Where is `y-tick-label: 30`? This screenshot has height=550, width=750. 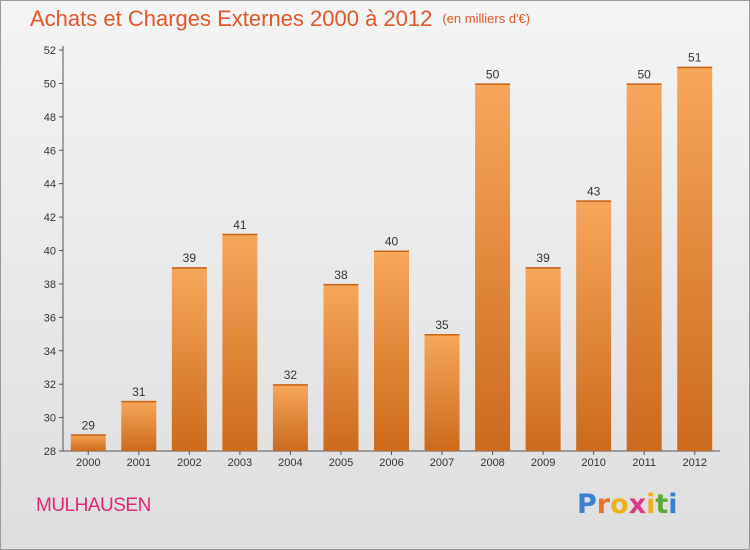 y-tick-label: 30 is located at coordinates (50, 419).